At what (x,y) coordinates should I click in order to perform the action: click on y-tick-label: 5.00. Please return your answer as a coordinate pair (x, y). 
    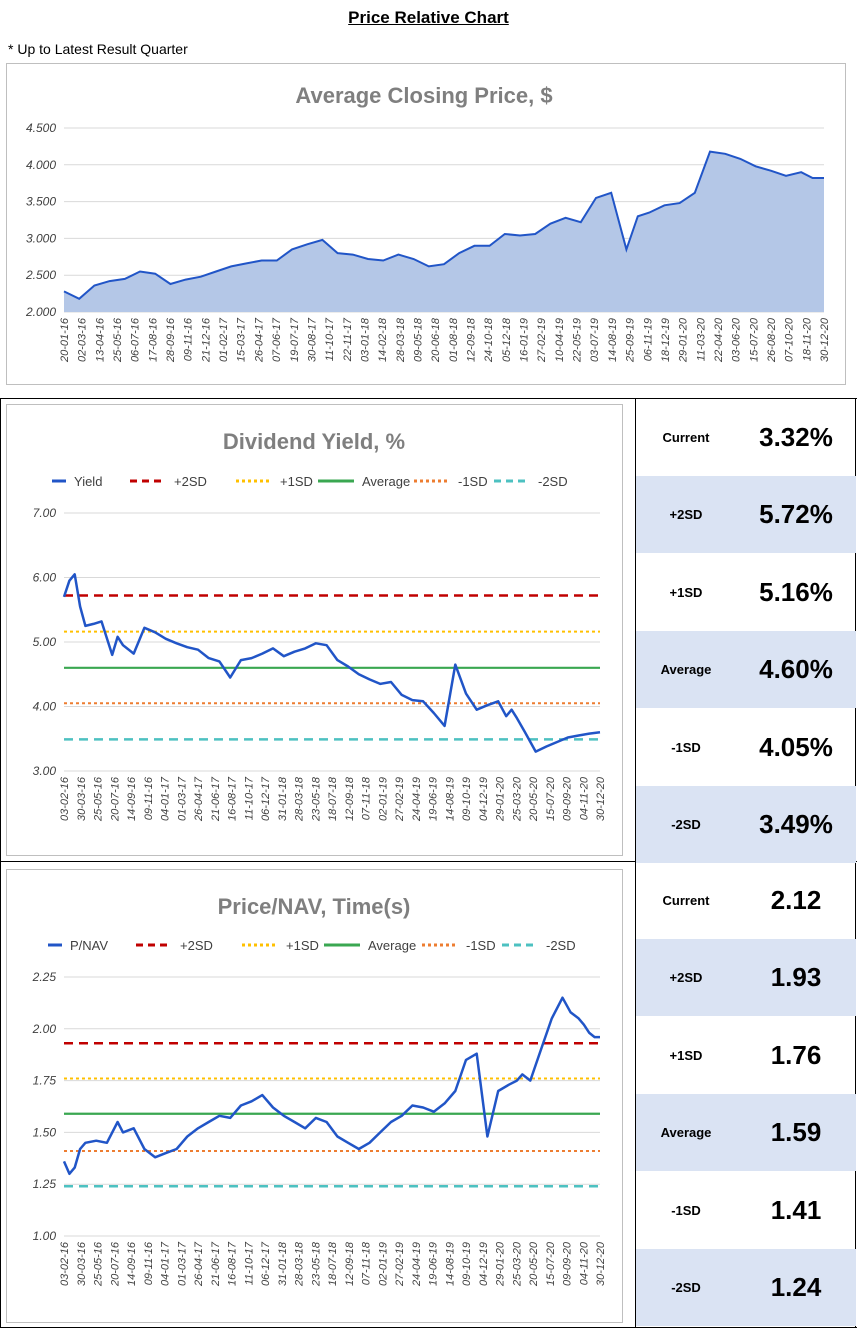
    Looking at the image, I should click on (45, 642).